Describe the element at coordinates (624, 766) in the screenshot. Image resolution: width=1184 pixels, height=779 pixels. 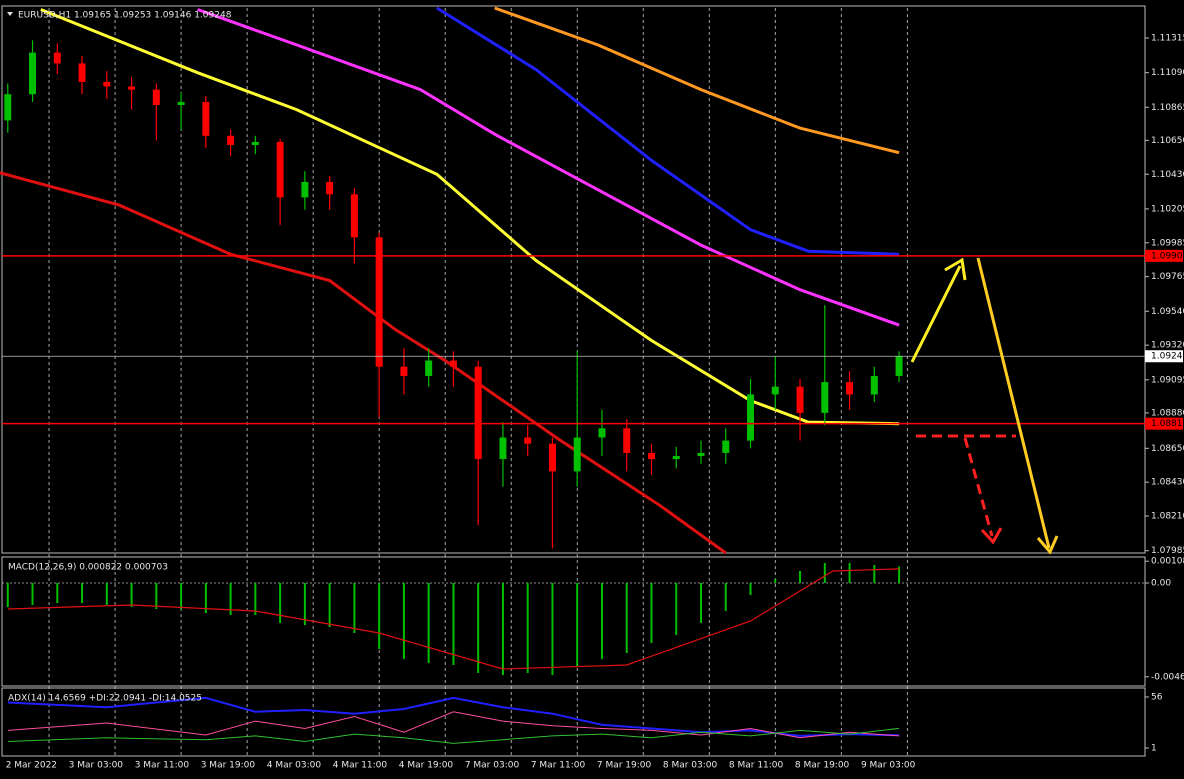
I see `x-tick-label: 7 Mar 19:00` at that location.